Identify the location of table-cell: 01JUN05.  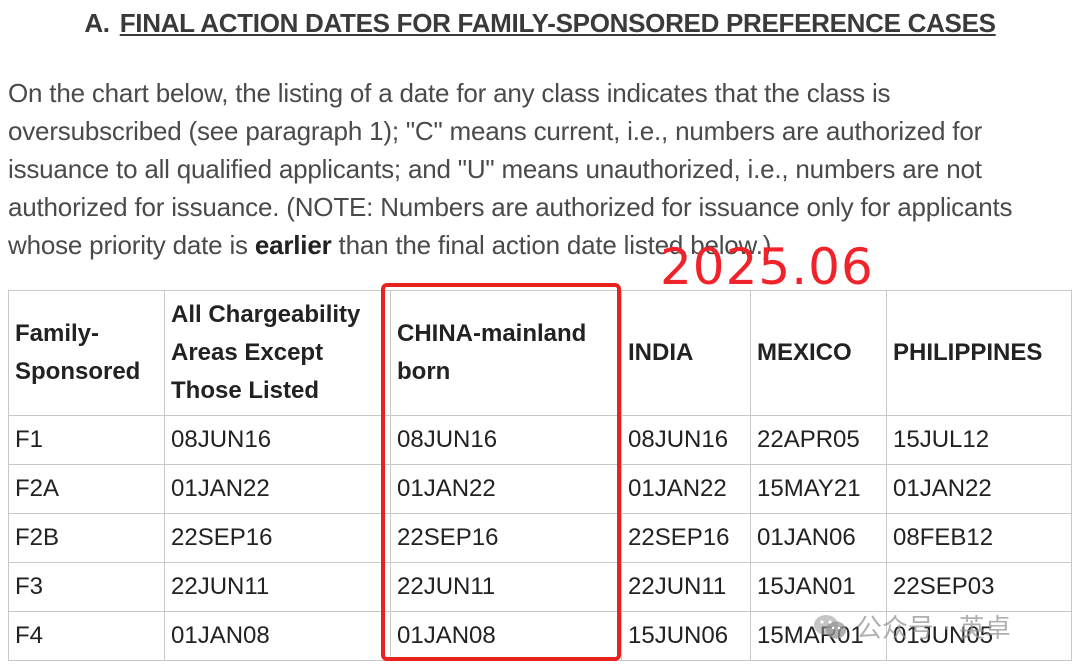
(979, 636).